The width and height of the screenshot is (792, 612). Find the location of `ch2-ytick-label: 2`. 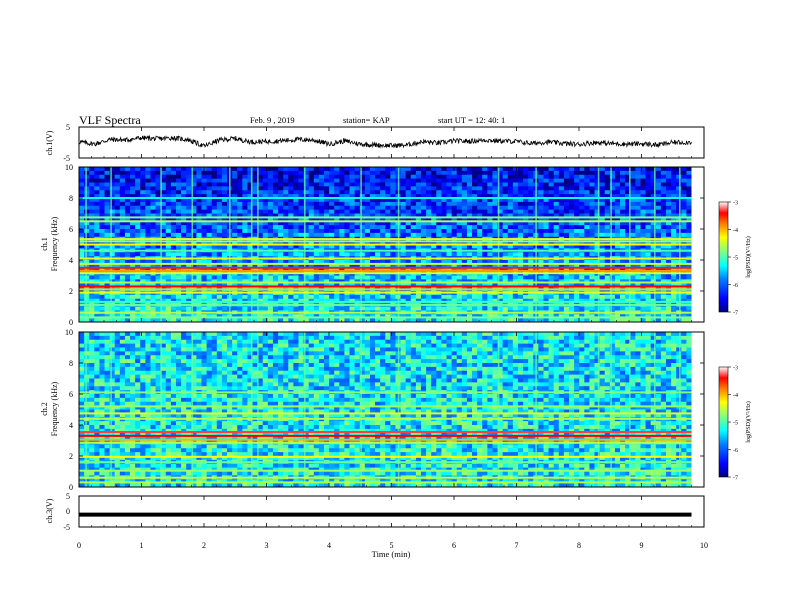

ch2-ytick-label: 2 is located at coordinates (71, 456).